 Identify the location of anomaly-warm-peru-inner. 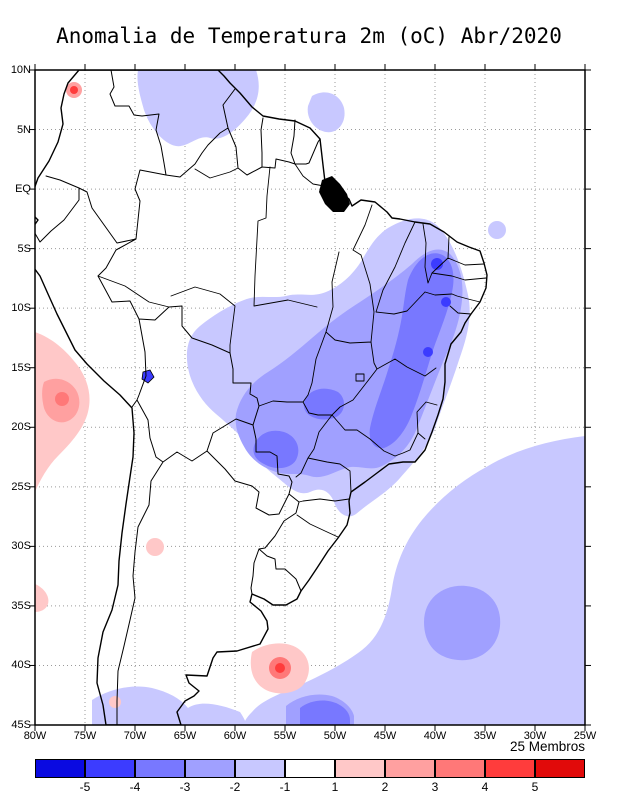
(62, 399).